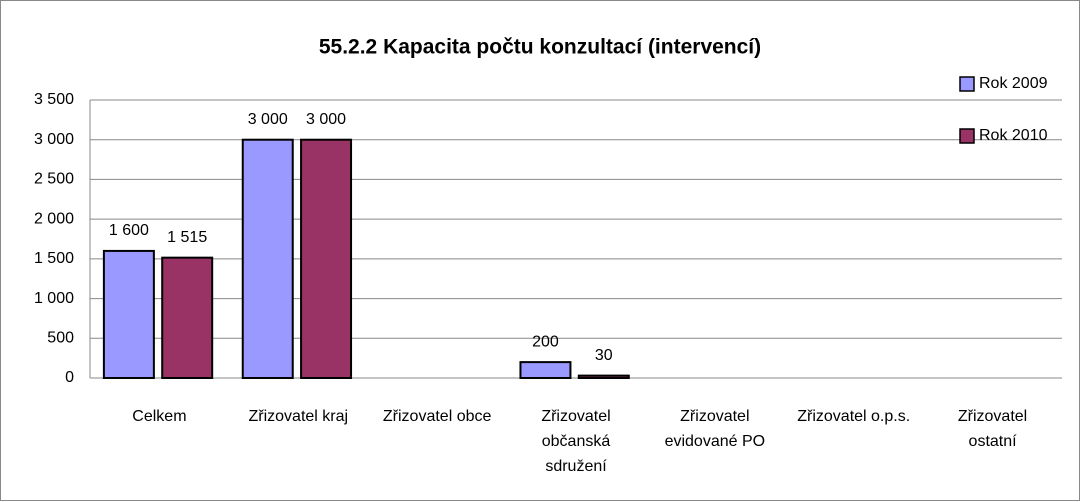 The height and width of the screenshot is (502, 1081). Describe the element at coordinates (604, 355) in the screenshot. I see `data-label: 30` at that location.